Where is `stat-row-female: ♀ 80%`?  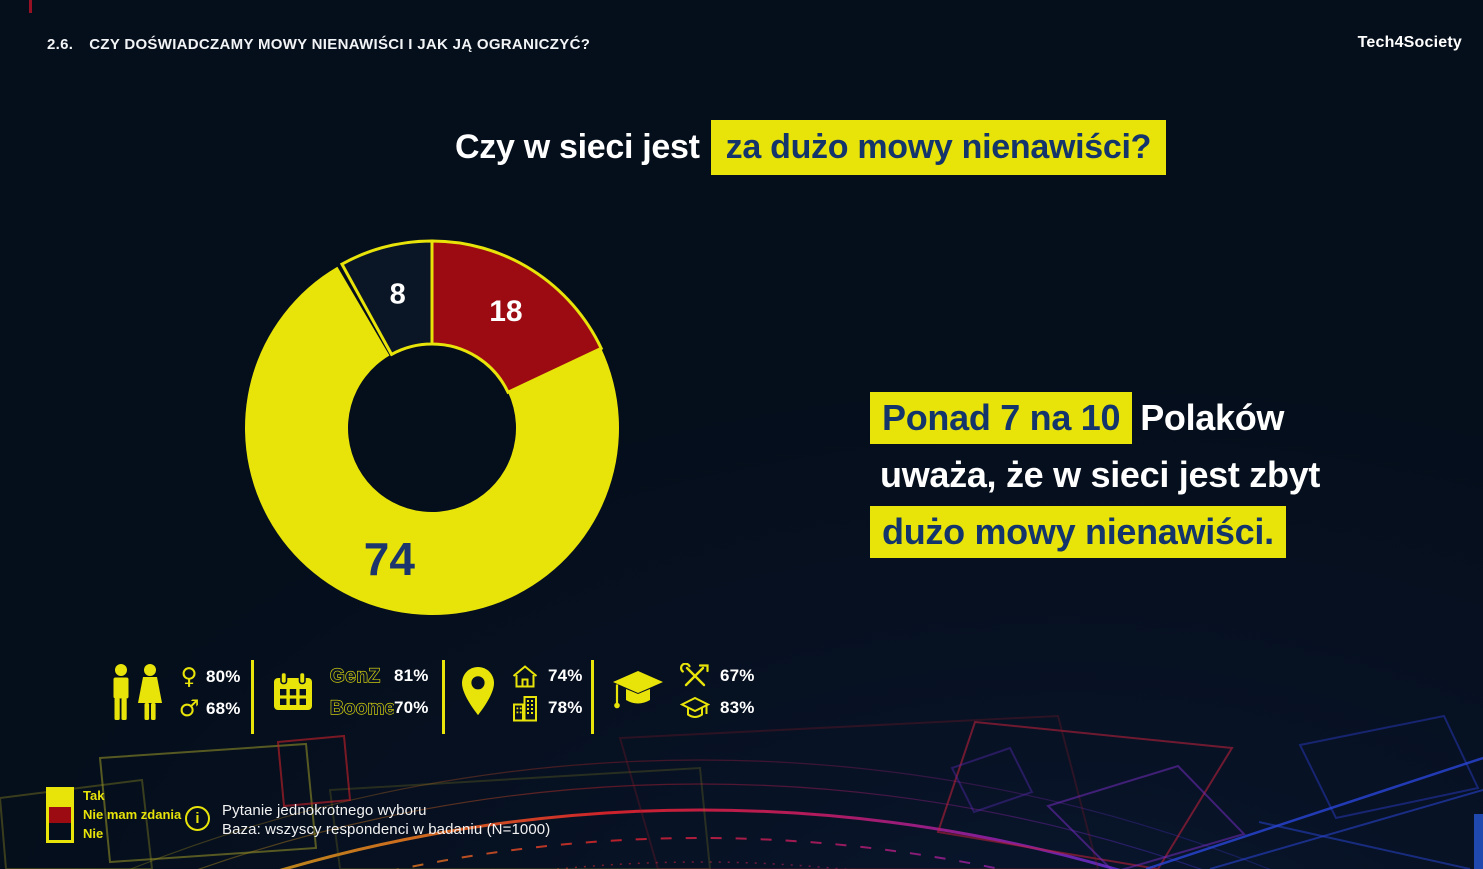 stat-row-female: ♀ 80% is located at coordinates (209, 677).